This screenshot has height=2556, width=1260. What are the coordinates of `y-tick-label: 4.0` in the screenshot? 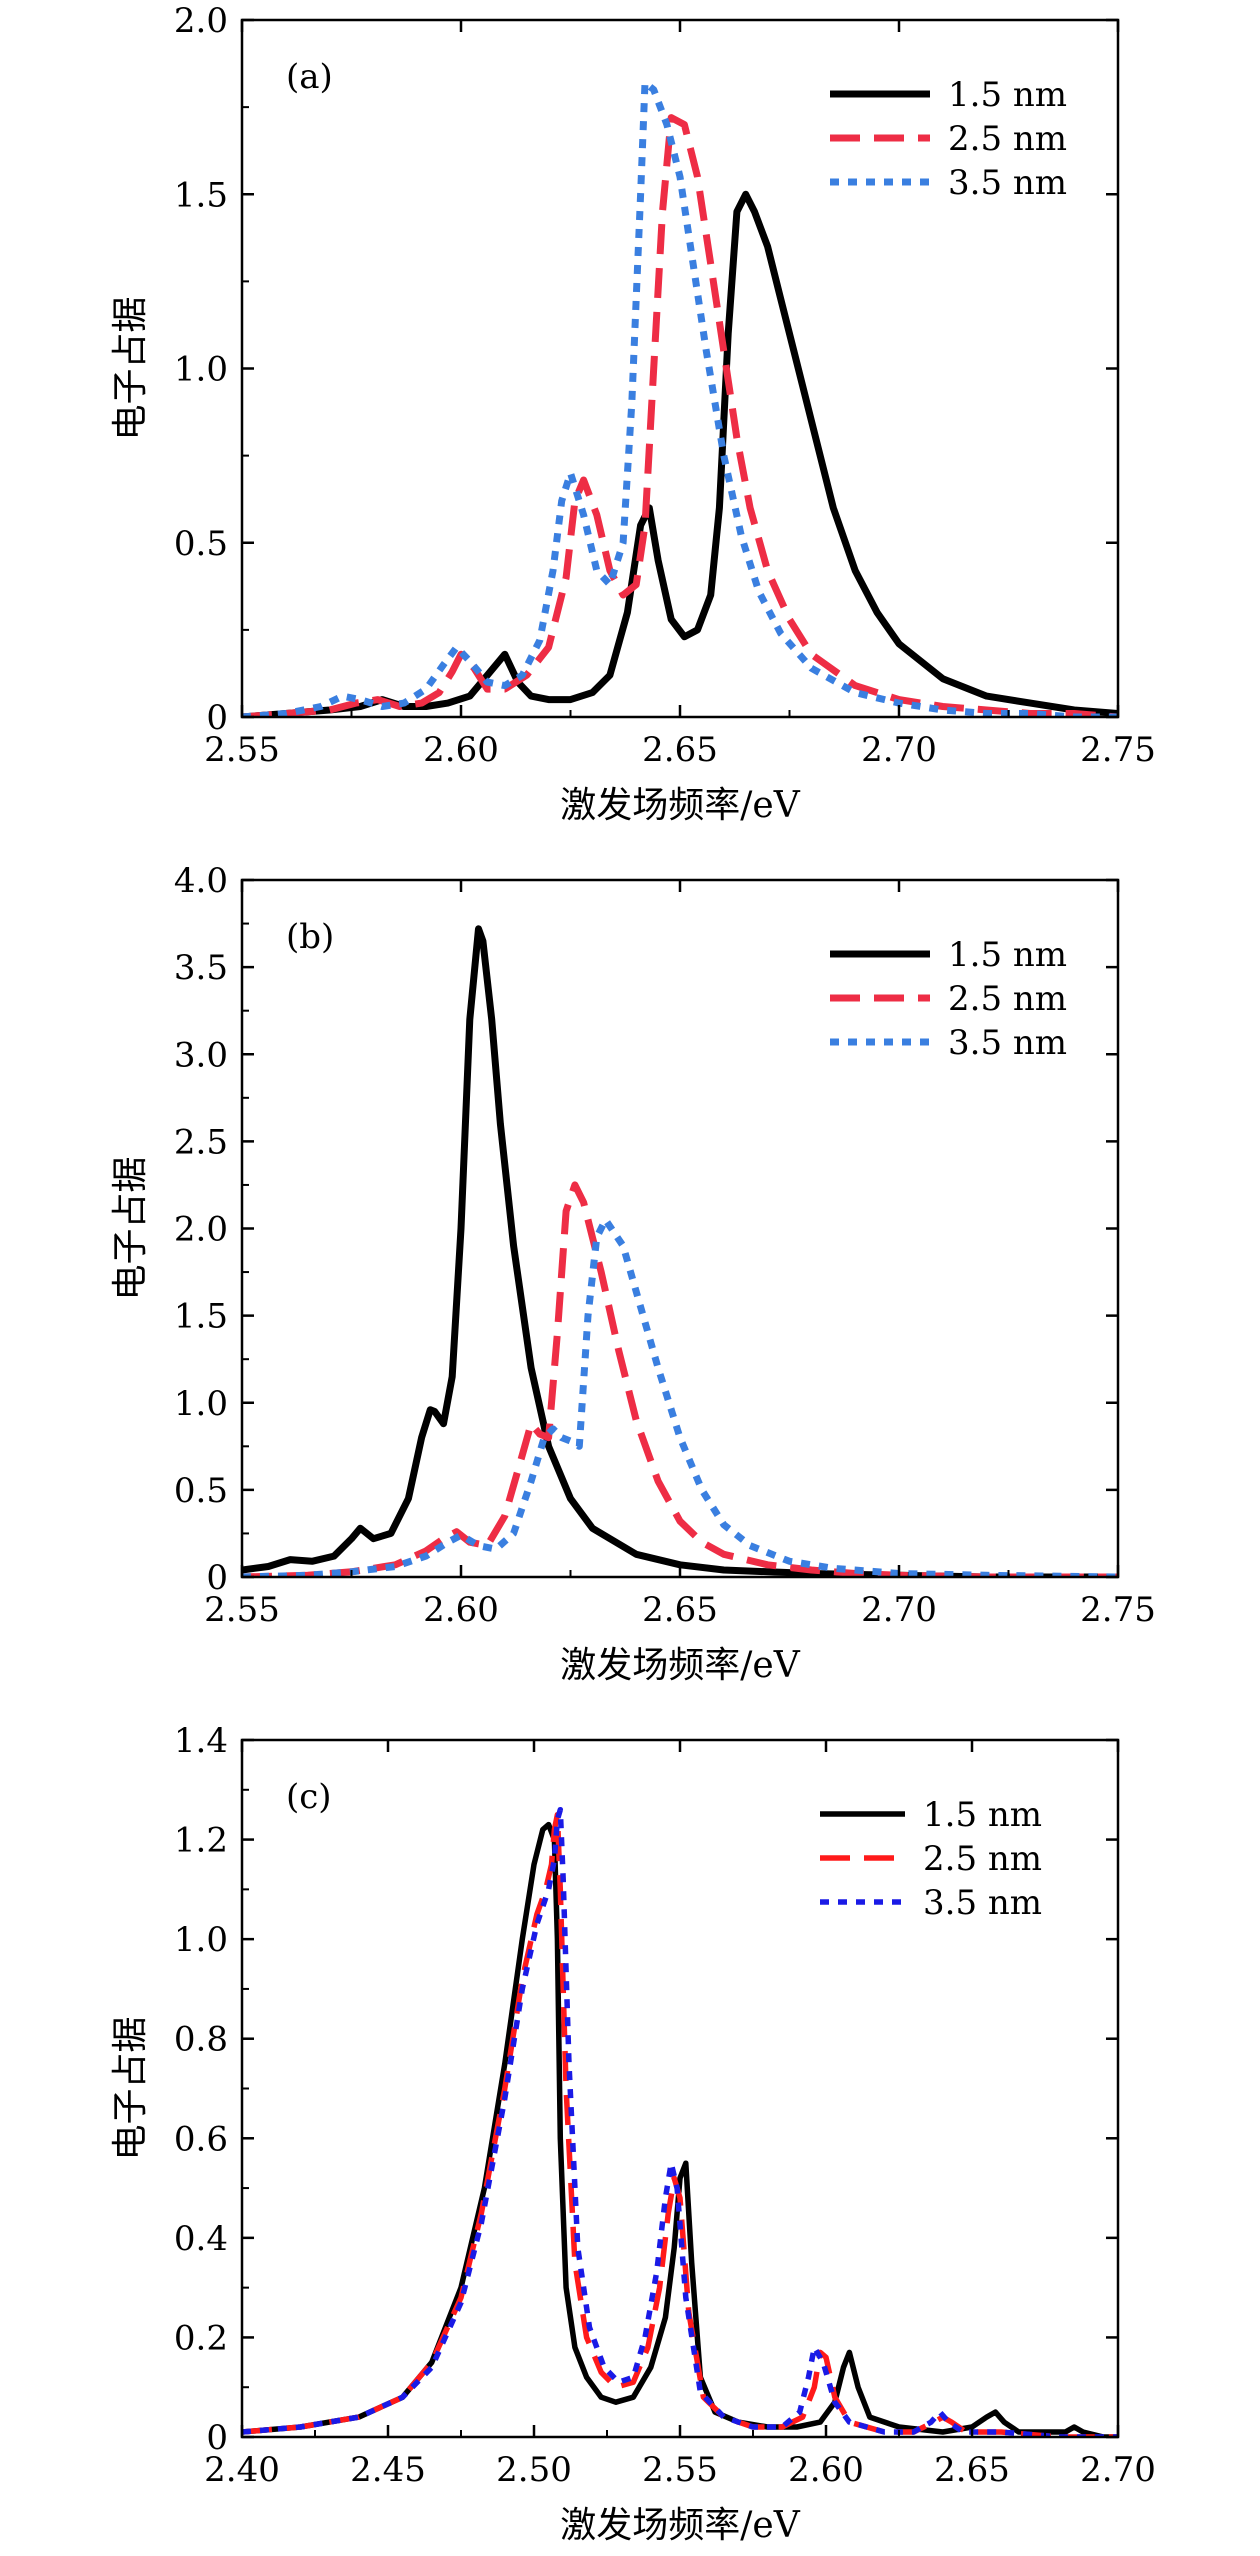 It's located at (201, 881).